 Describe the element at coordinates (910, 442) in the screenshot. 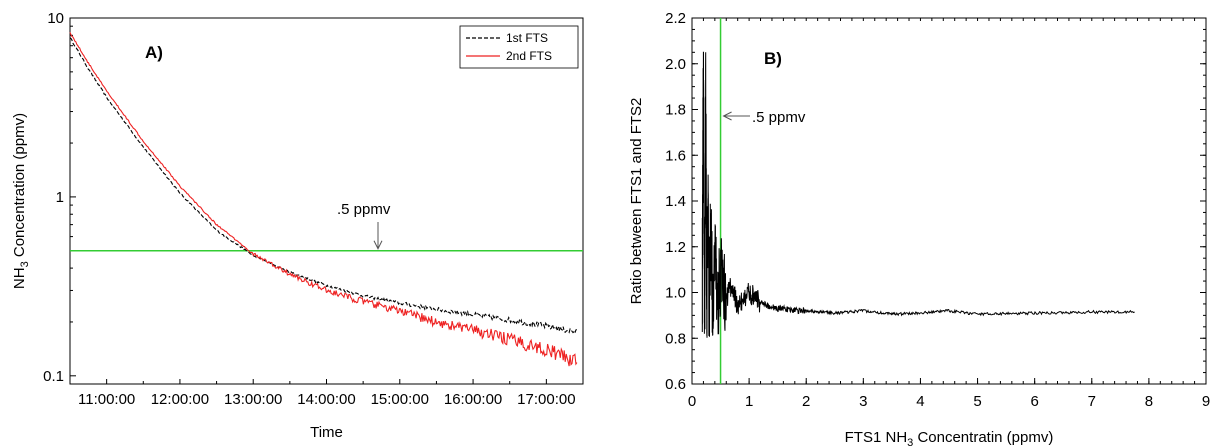

I see `xlabel-subscript: 3` at that location.